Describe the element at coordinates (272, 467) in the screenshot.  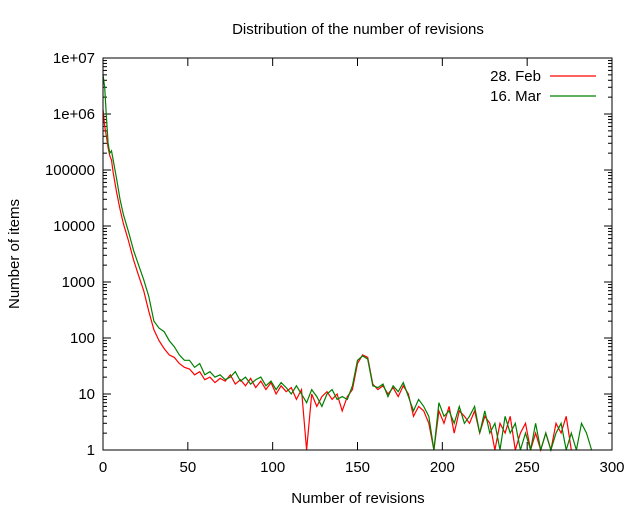
I see `x-tick-label: 100` at that location.